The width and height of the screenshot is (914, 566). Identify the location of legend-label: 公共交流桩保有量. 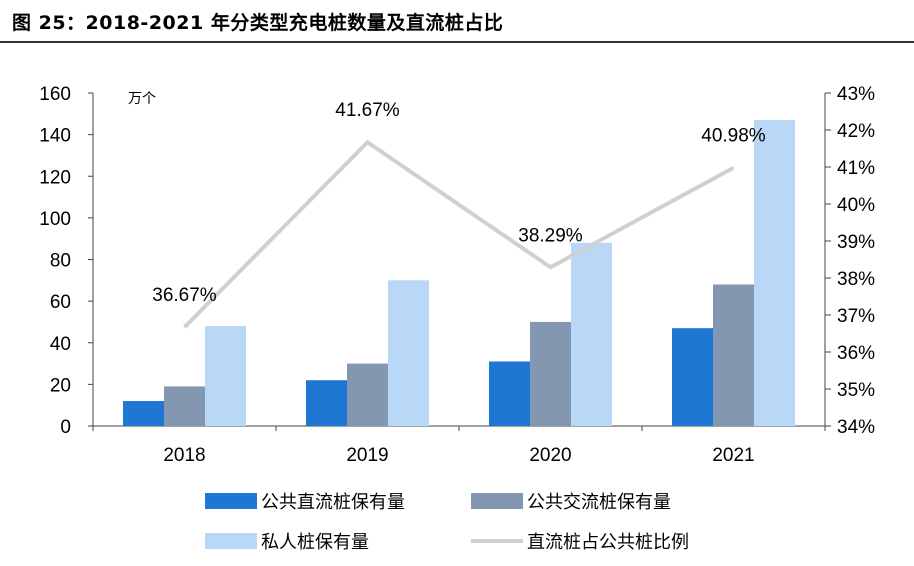
(599, 502).